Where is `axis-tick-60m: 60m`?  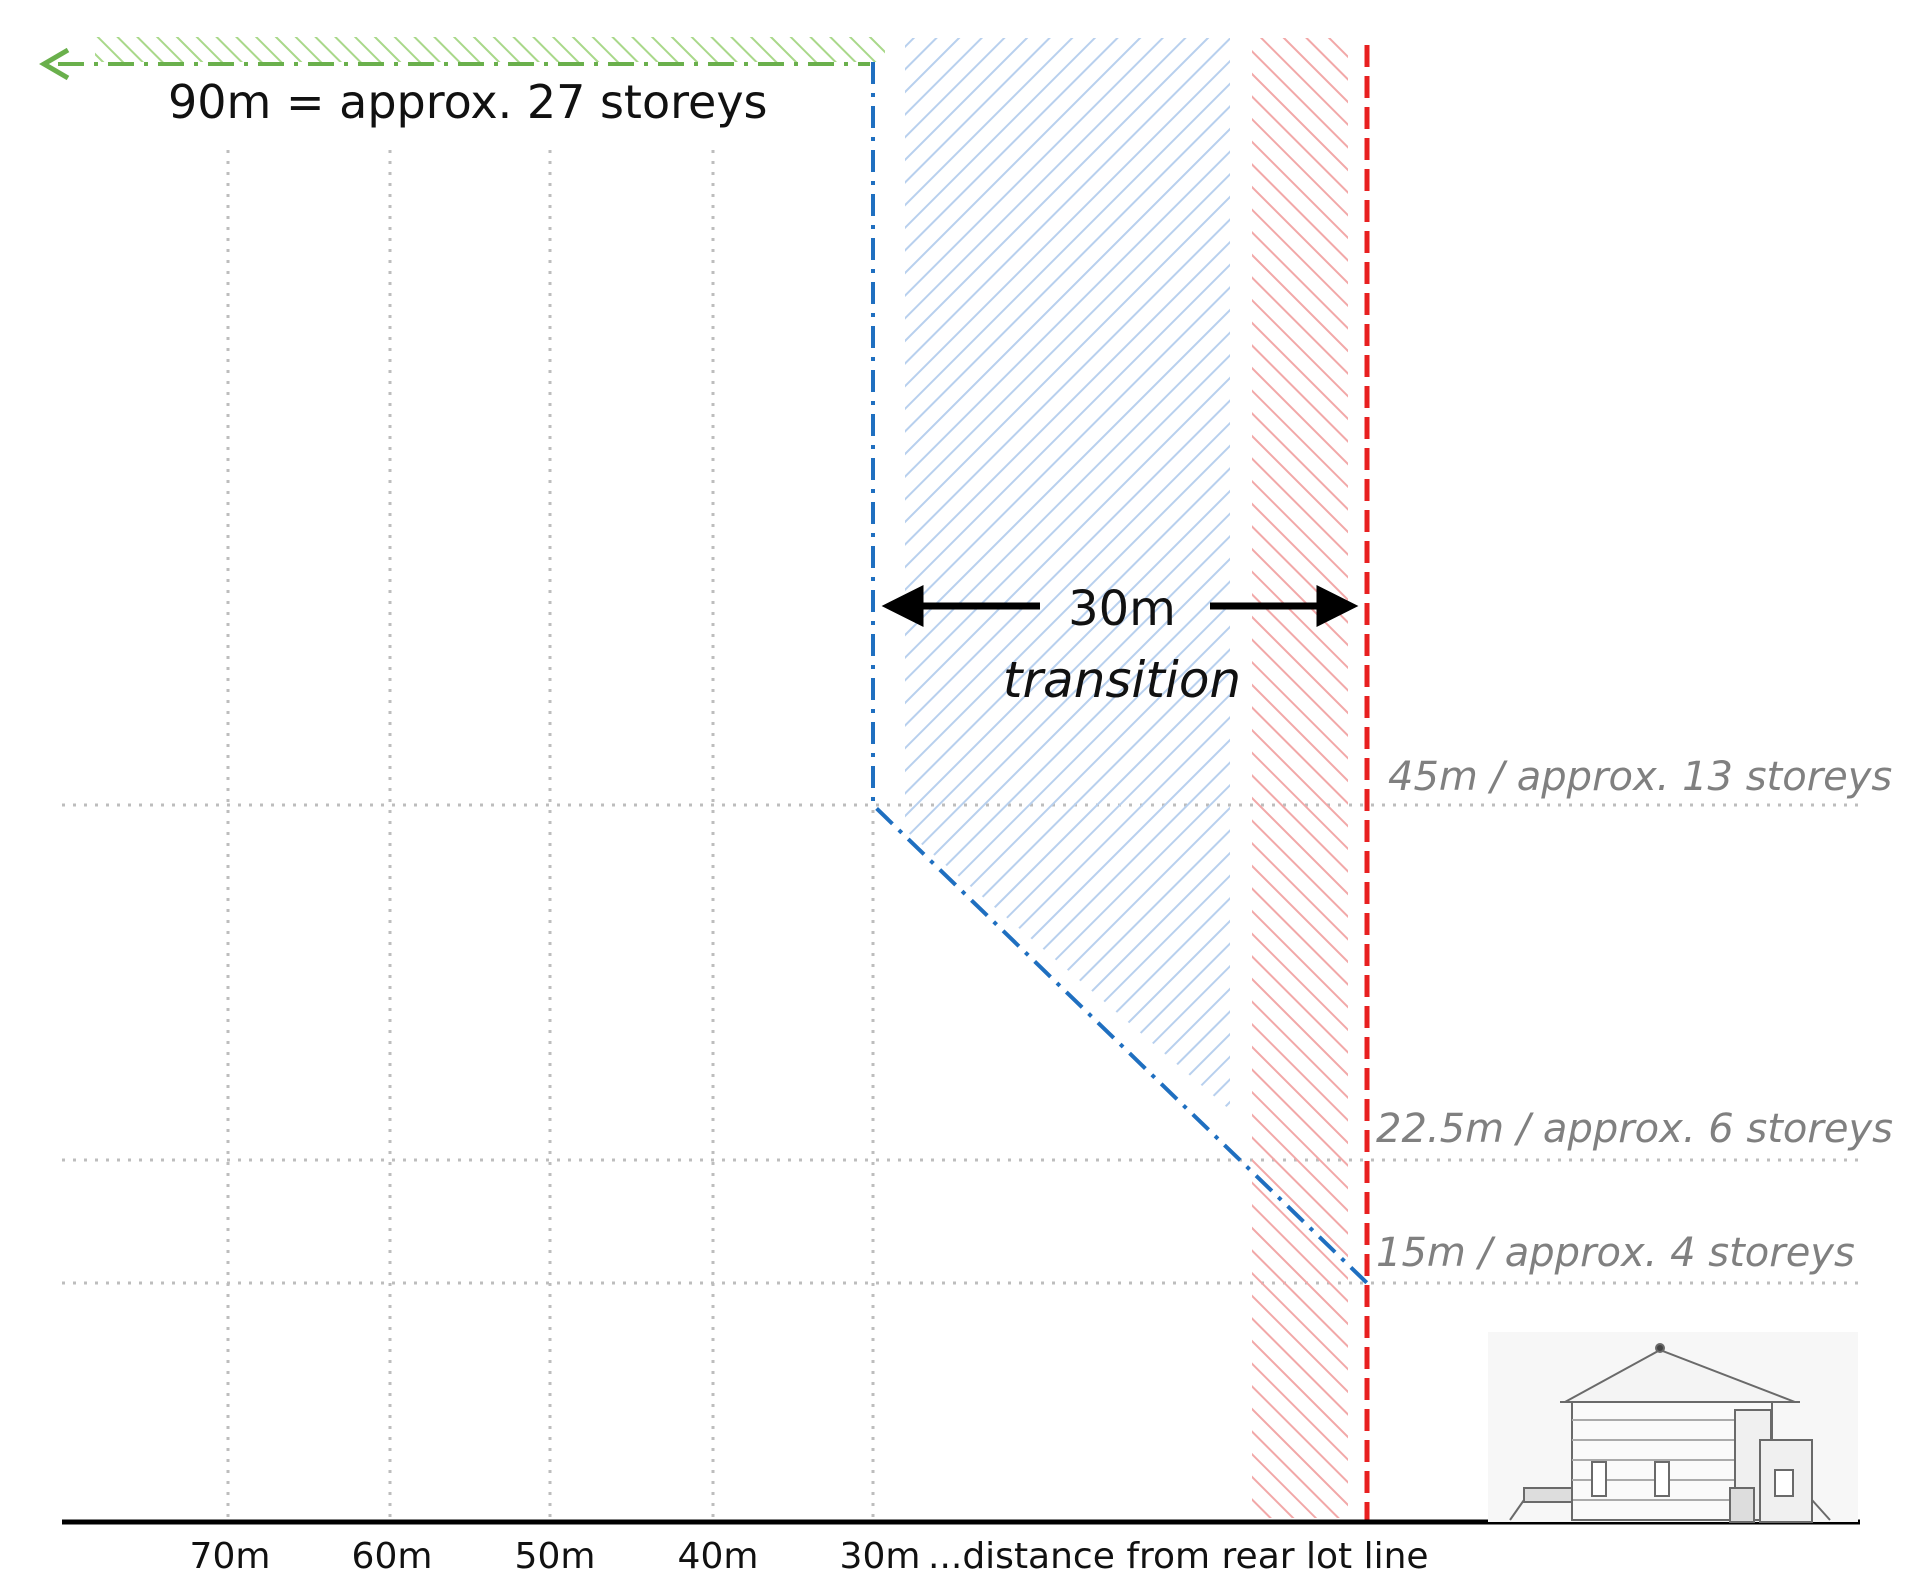
axis-tick-60m: 60m is located at coordinates (392, 1556).